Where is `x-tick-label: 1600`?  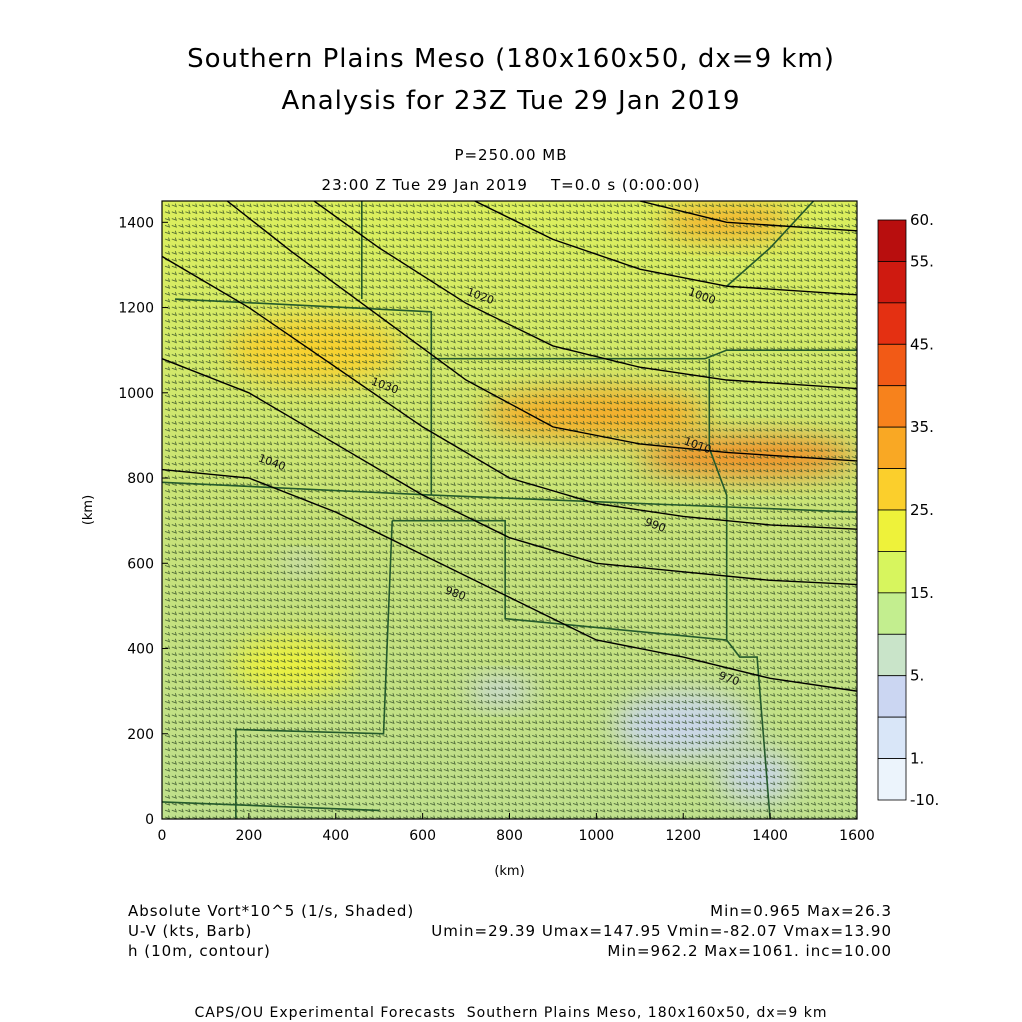
x-tick-label: 1600 is located at coordinates (857, 836).